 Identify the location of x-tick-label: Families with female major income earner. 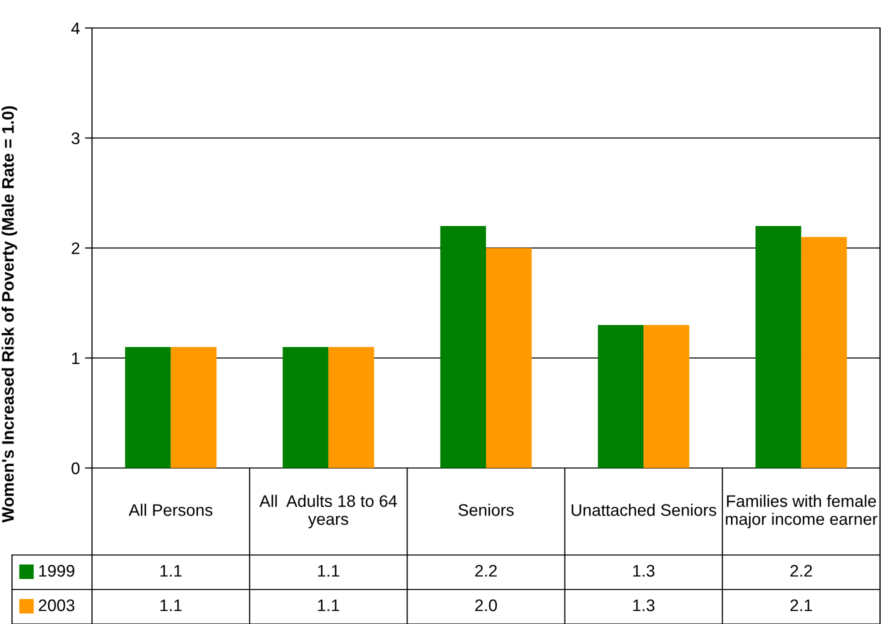
(802, 511).